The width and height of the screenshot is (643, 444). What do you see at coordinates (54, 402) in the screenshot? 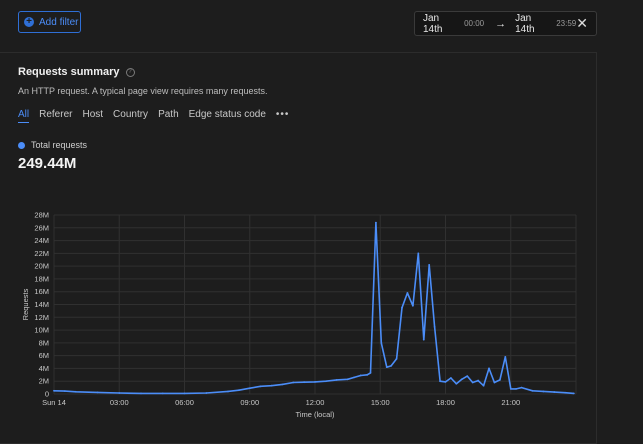
I see `x-tick-label: Sun 14` at bounding box center [54, 402].